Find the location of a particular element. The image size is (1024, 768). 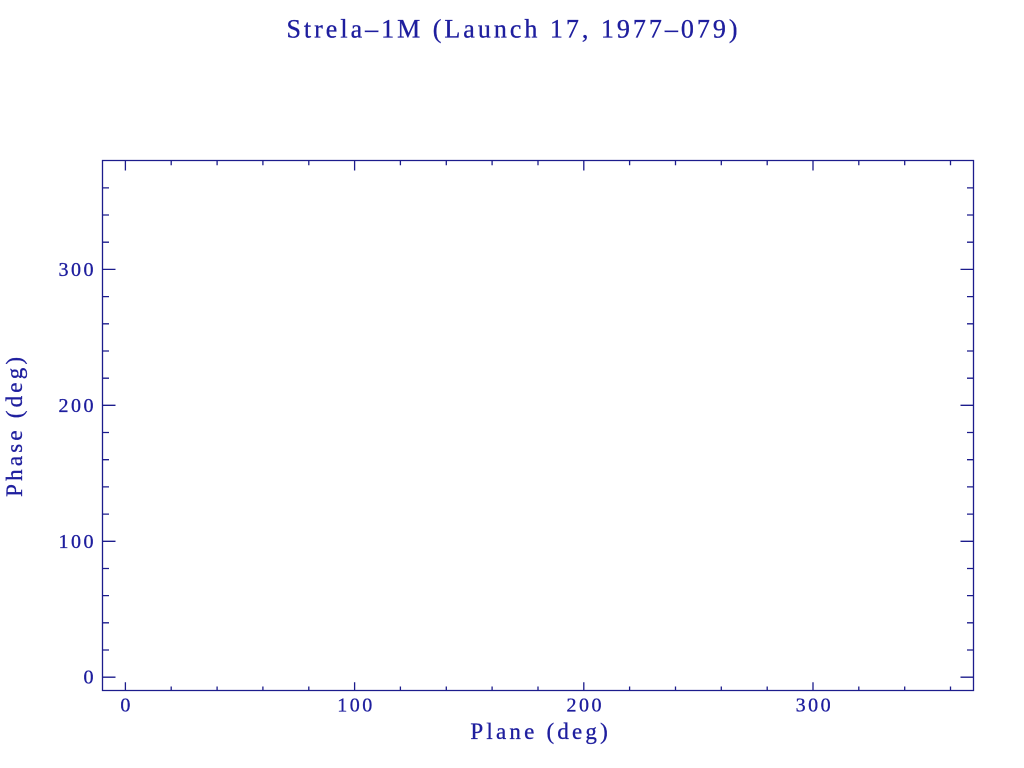

svg-text: Phase (deg) is located at coordinates (14, 425).